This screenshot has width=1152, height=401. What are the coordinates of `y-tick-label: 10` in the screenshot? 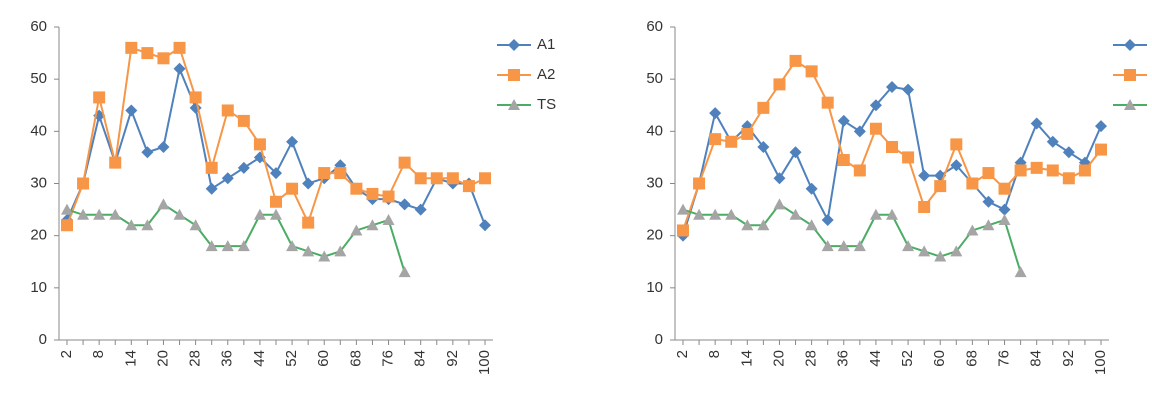 It's located at (654, 287).